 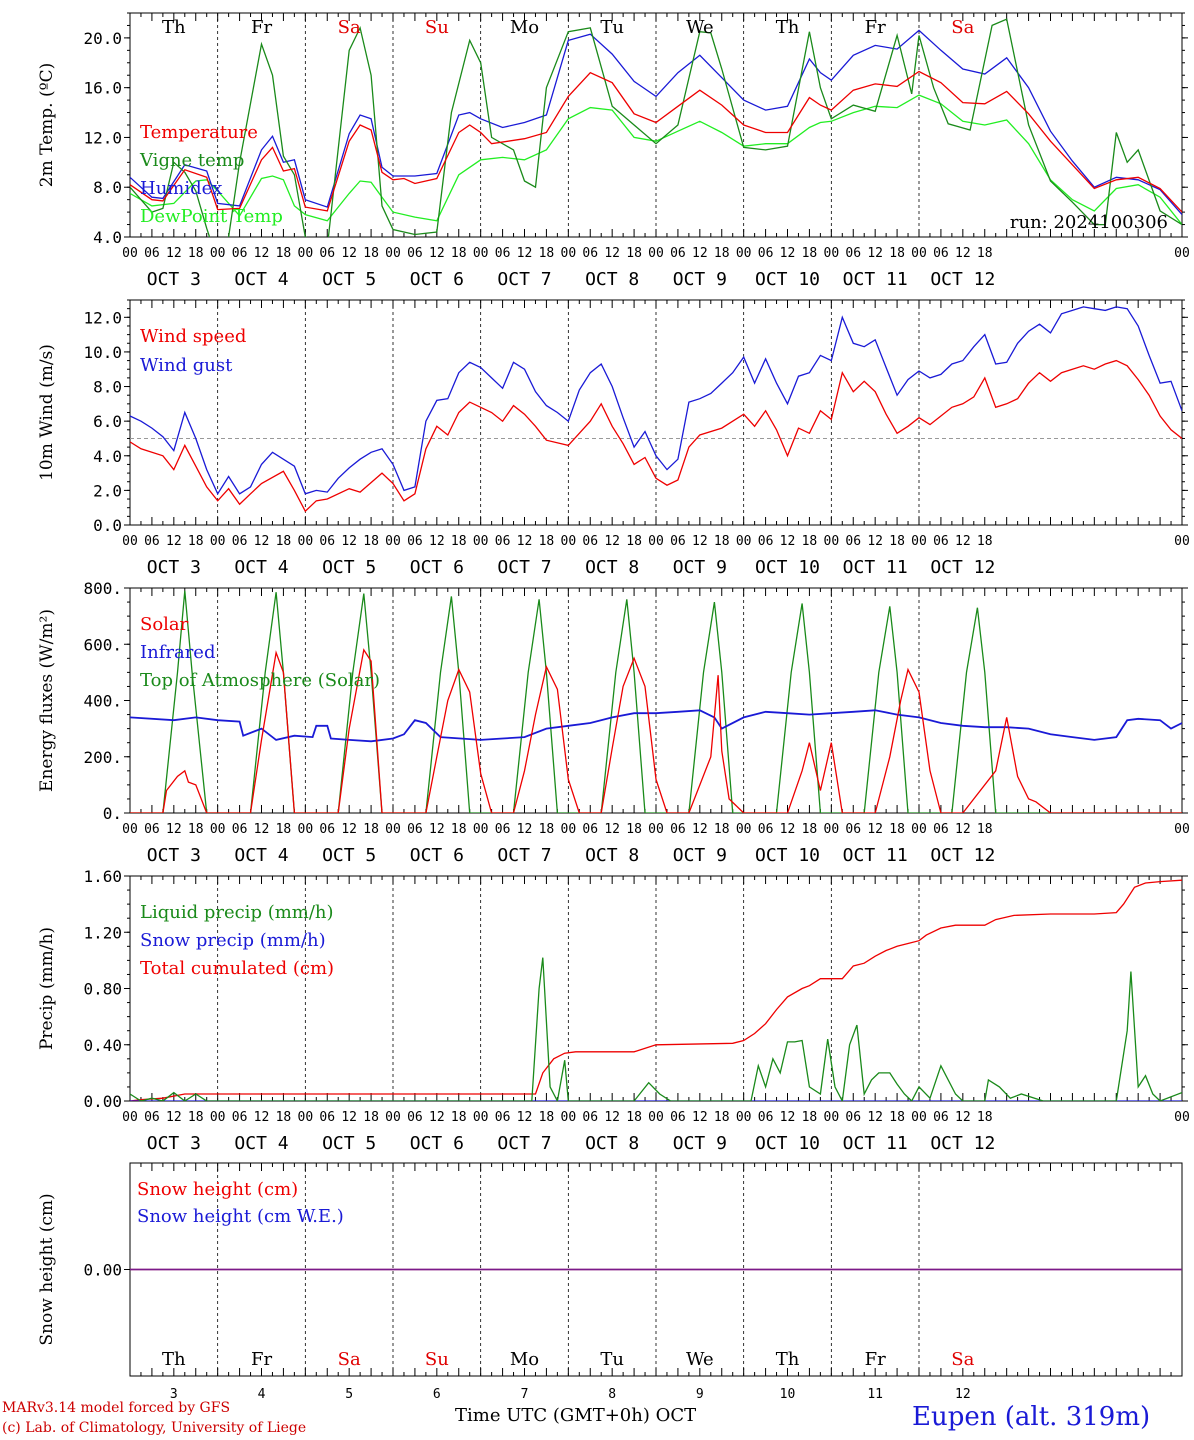 What do you see at coordinates (437, 1394) in the screenshot?
I see `date-number: 6` at bounding box center [437, 1394].